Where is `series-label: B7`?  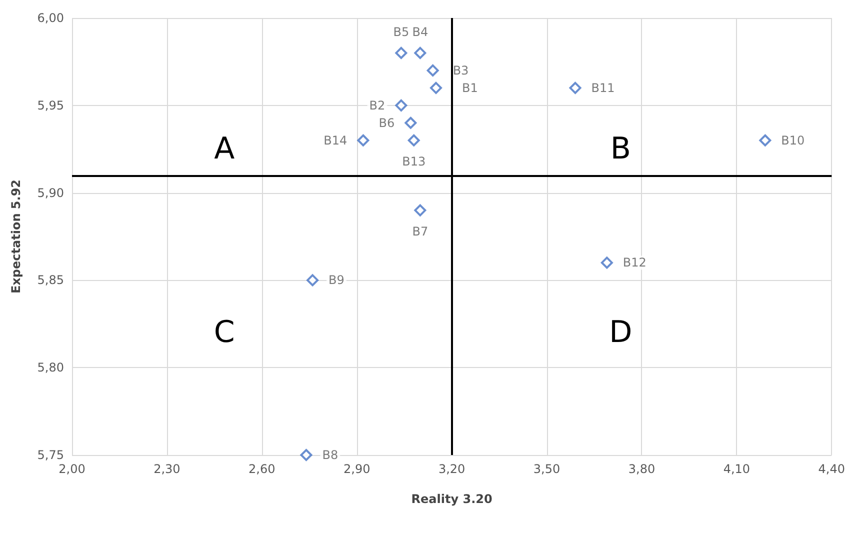
series-label: B7 is located at coordinates (420, 231).